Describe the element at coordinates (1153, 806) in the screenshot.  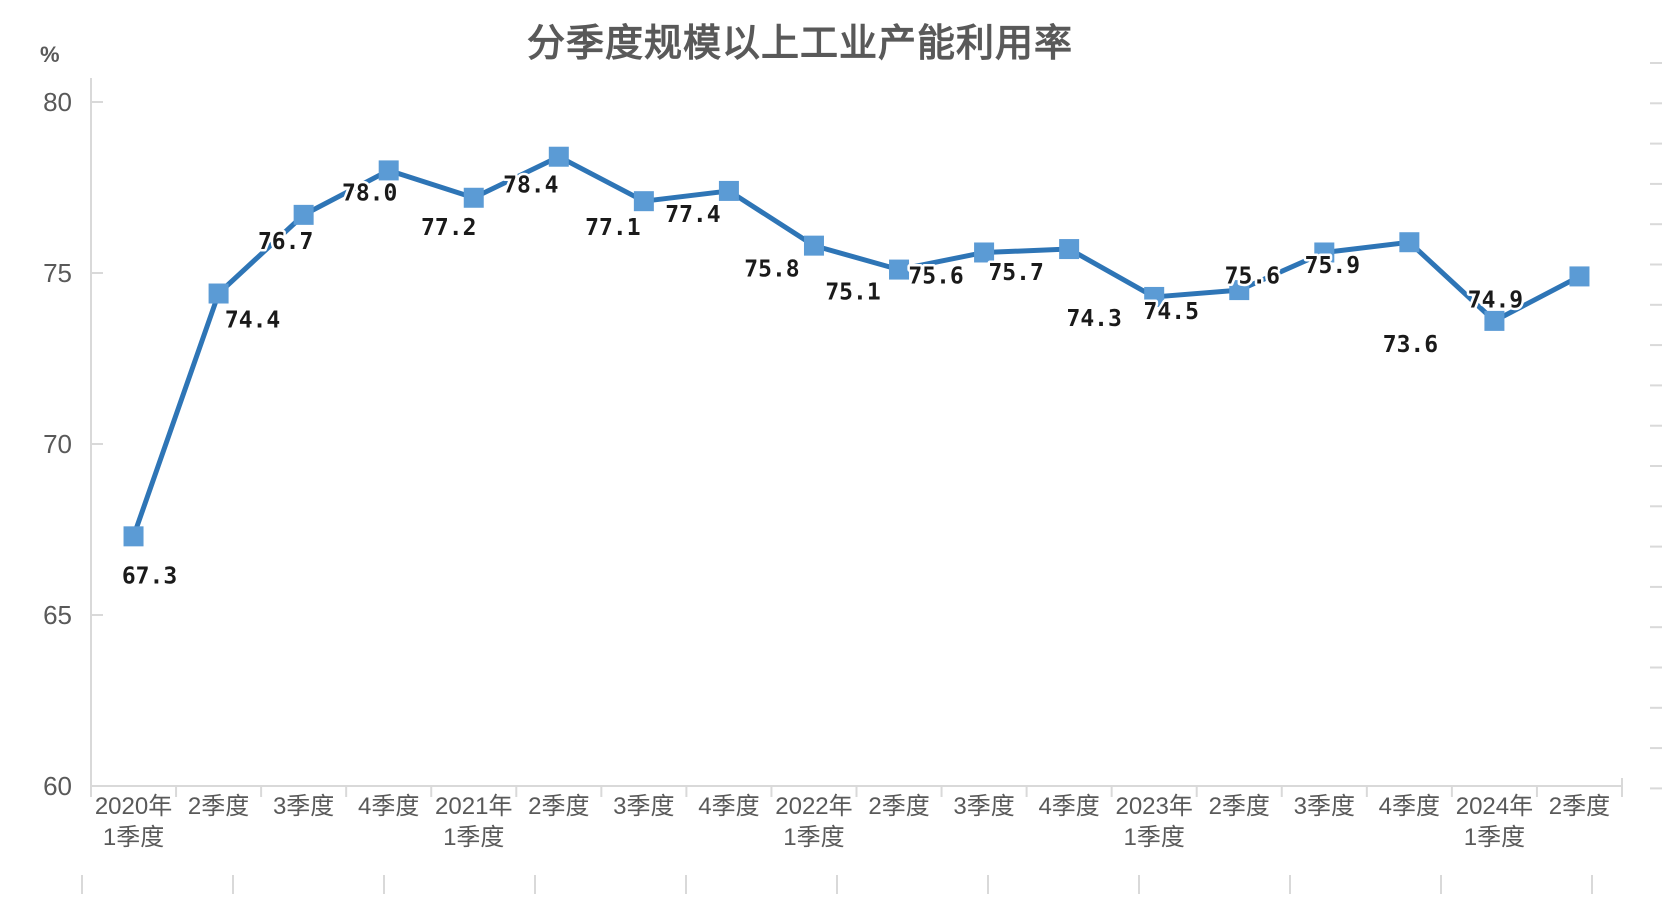
I see `x-tick-label: 2023年` at that location.